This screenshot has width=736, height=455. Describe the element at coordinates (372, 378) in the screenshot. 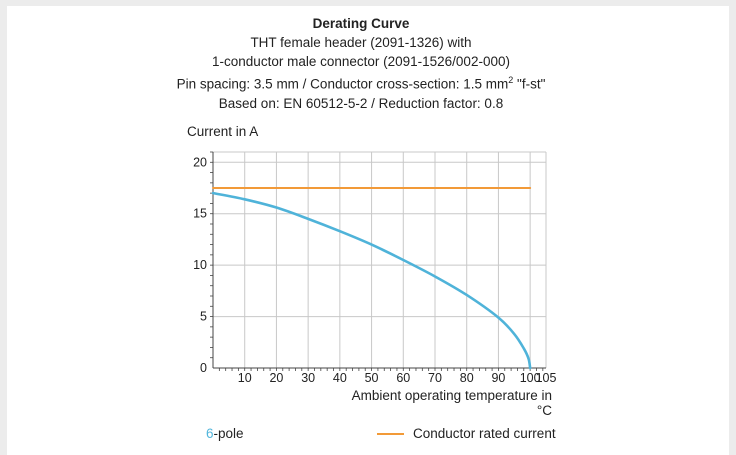

I see `x-tick-label: 50` at that location.